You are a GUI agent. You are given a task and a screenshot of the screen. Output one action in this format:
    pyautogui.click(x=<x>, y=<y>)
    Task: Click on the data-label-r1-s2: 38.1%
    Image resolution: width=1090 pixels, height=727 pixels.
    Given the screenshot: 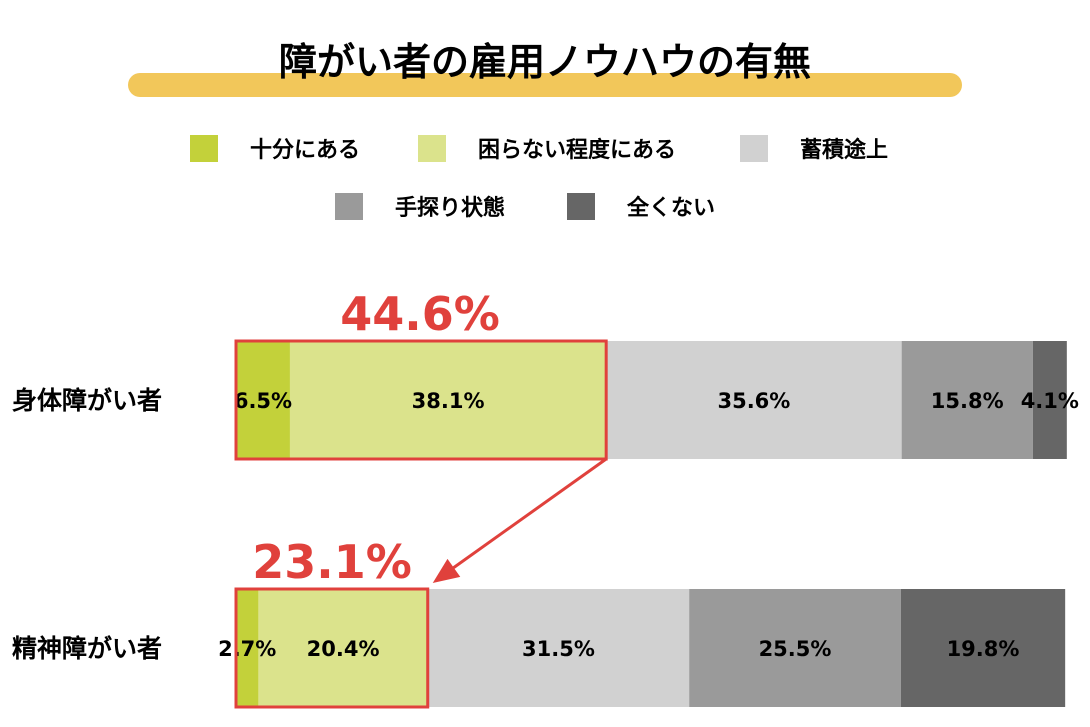 What is the action you would take?
    pyautogui.click(x=448, y=401)
    